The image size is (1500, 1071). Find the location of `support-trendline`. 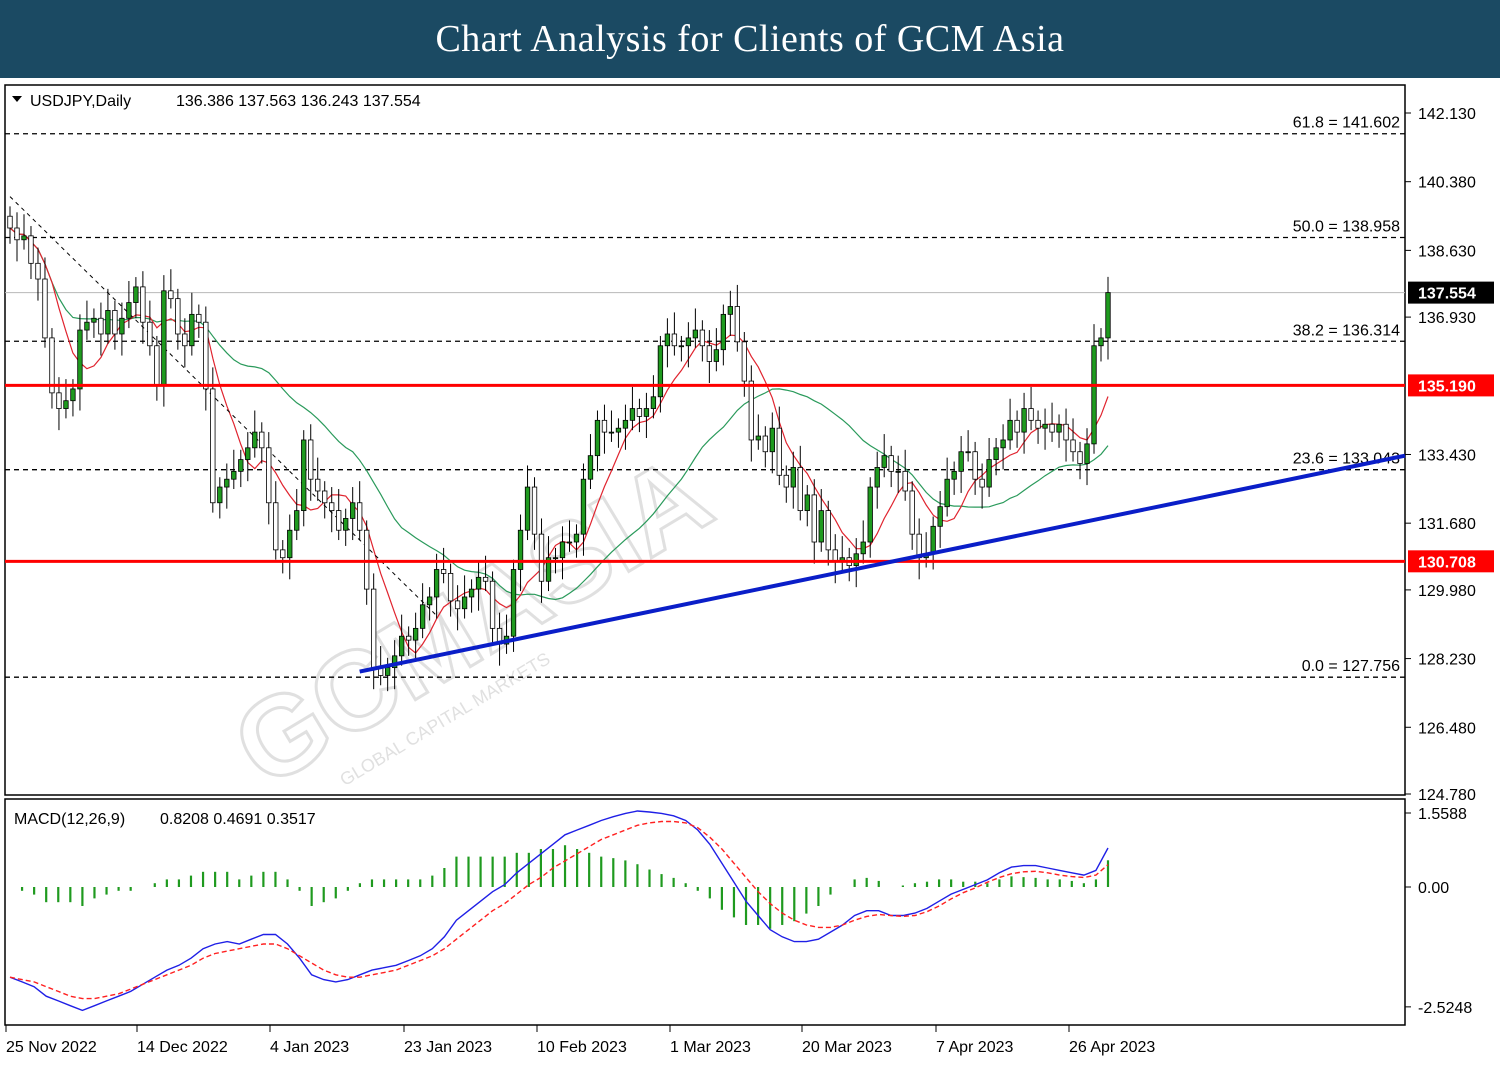

support-trendline is located at coordinates (882, 563).